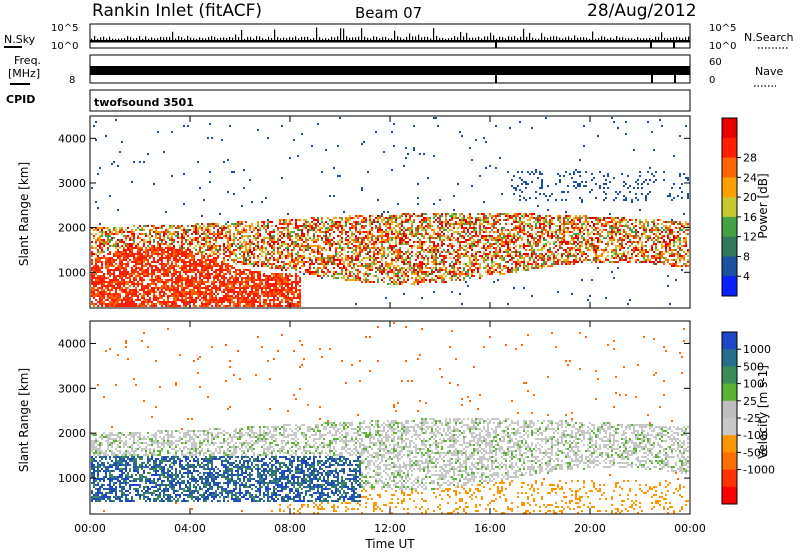 Image resolution: width=800 pixels, height=554 pixels. I want to click on velocity-colorbar: 1000 500 100 25 -25 -100 -500 -1000, so click(748, 418).